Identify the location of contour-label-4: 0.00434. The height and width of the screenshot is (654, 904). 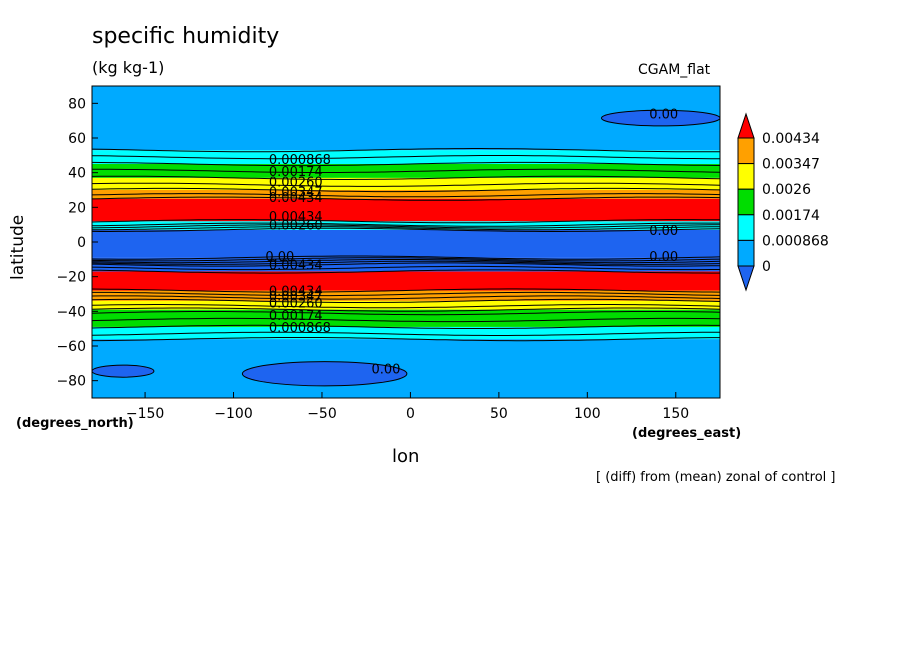
(296, 198).